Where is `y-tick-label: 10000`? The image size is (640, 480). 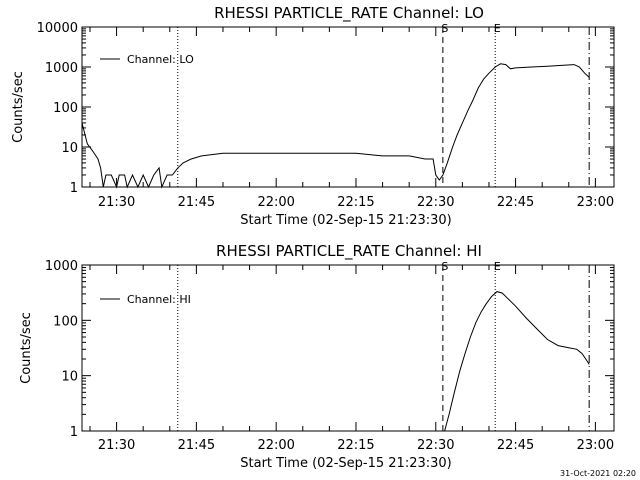 y-tick-label: 10000 is located at coordinates (57, 28).